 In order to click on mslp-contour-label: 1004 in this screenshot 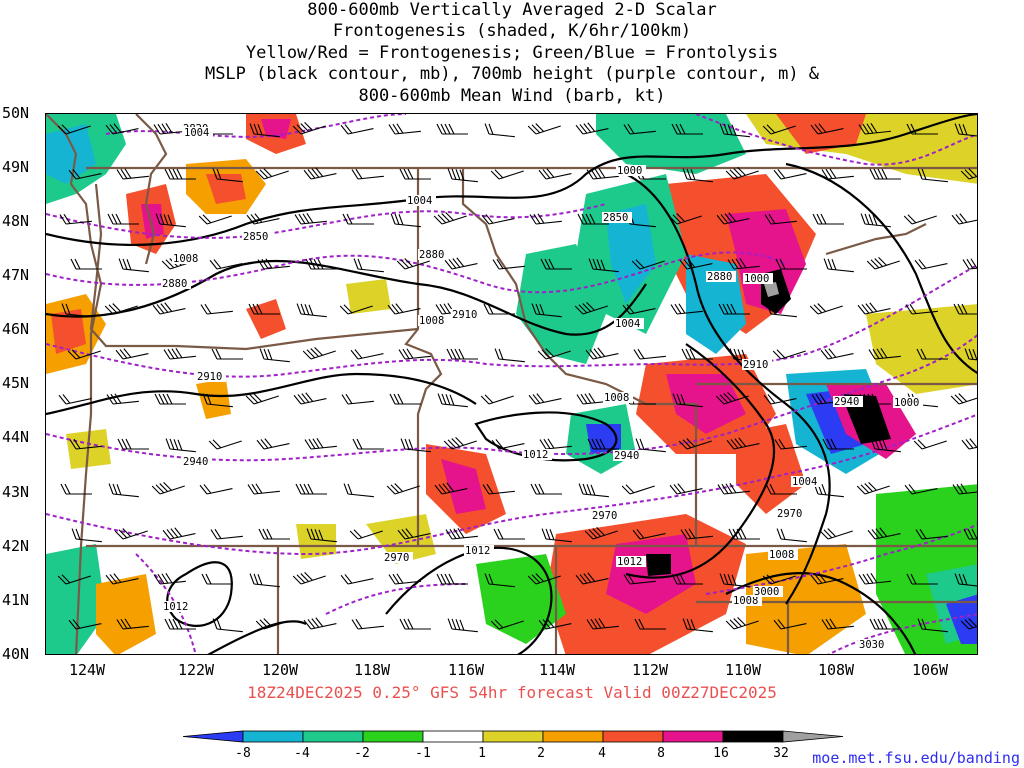, I will do `click(196, 133)`.